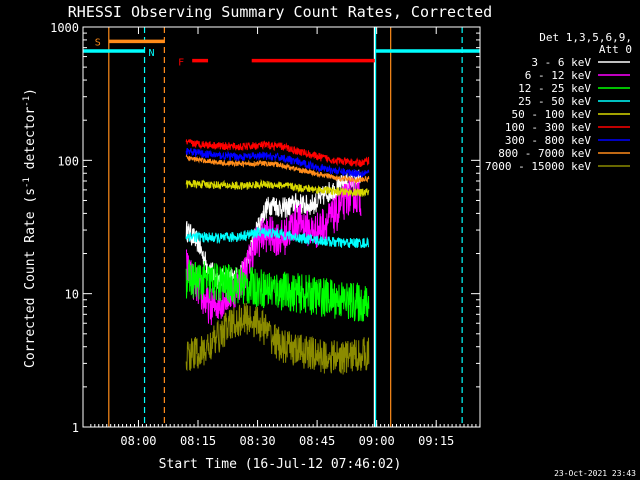 The width and height of the screenshot is (640, 480). Describe the element at coordinates (181, 63) in the screenshot. I see `flag-label-f: F` at that location.